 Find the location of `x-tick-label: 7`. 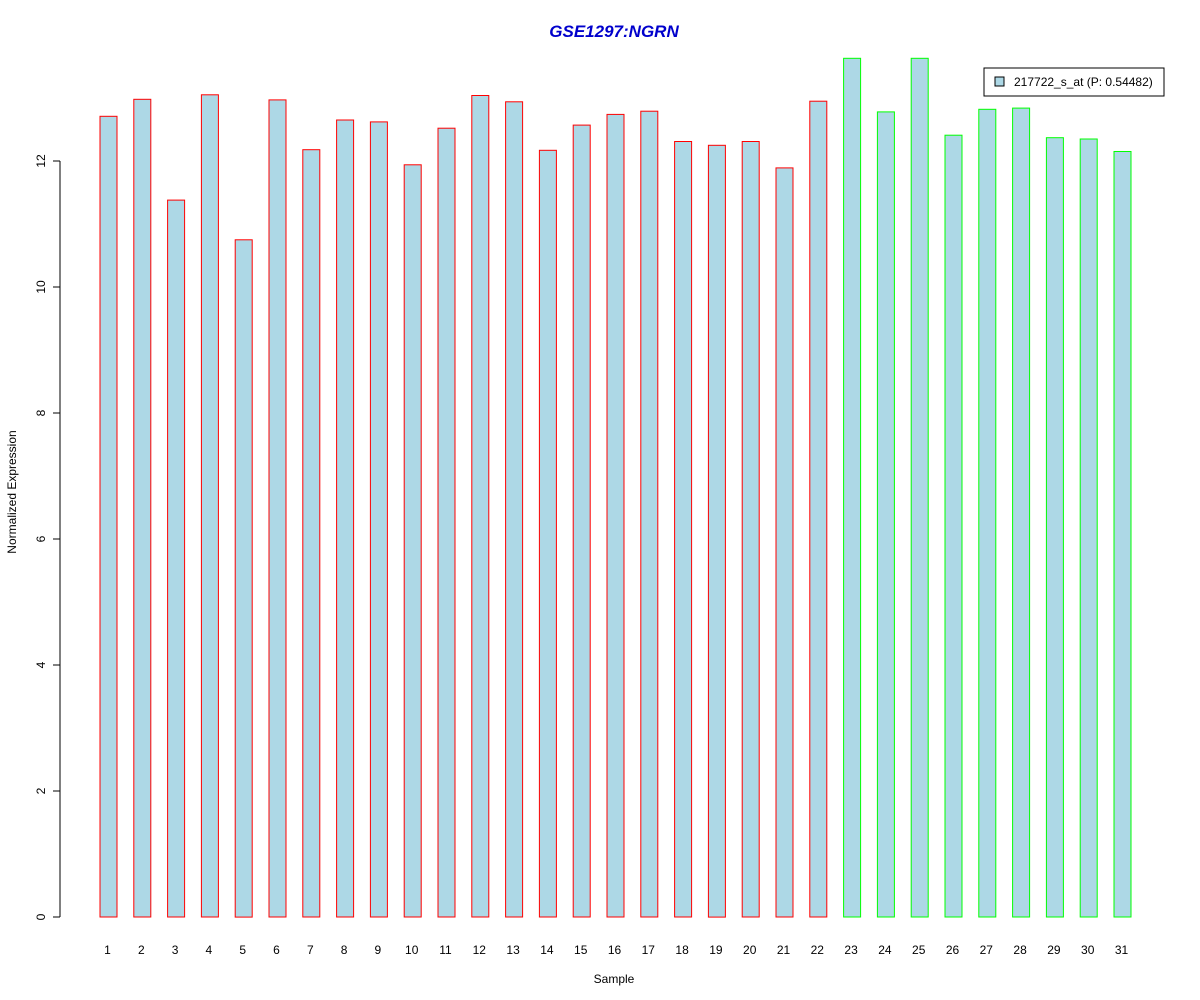

x-tick-label: 7 is located at coordinates (310, 950).